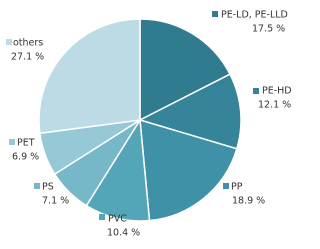 Image resolution: width=320 pixels, height=249 pixels. Describe the element at coordinates (25, 157) in the screenshot. I see `value-label: 6.9 %` at that location.